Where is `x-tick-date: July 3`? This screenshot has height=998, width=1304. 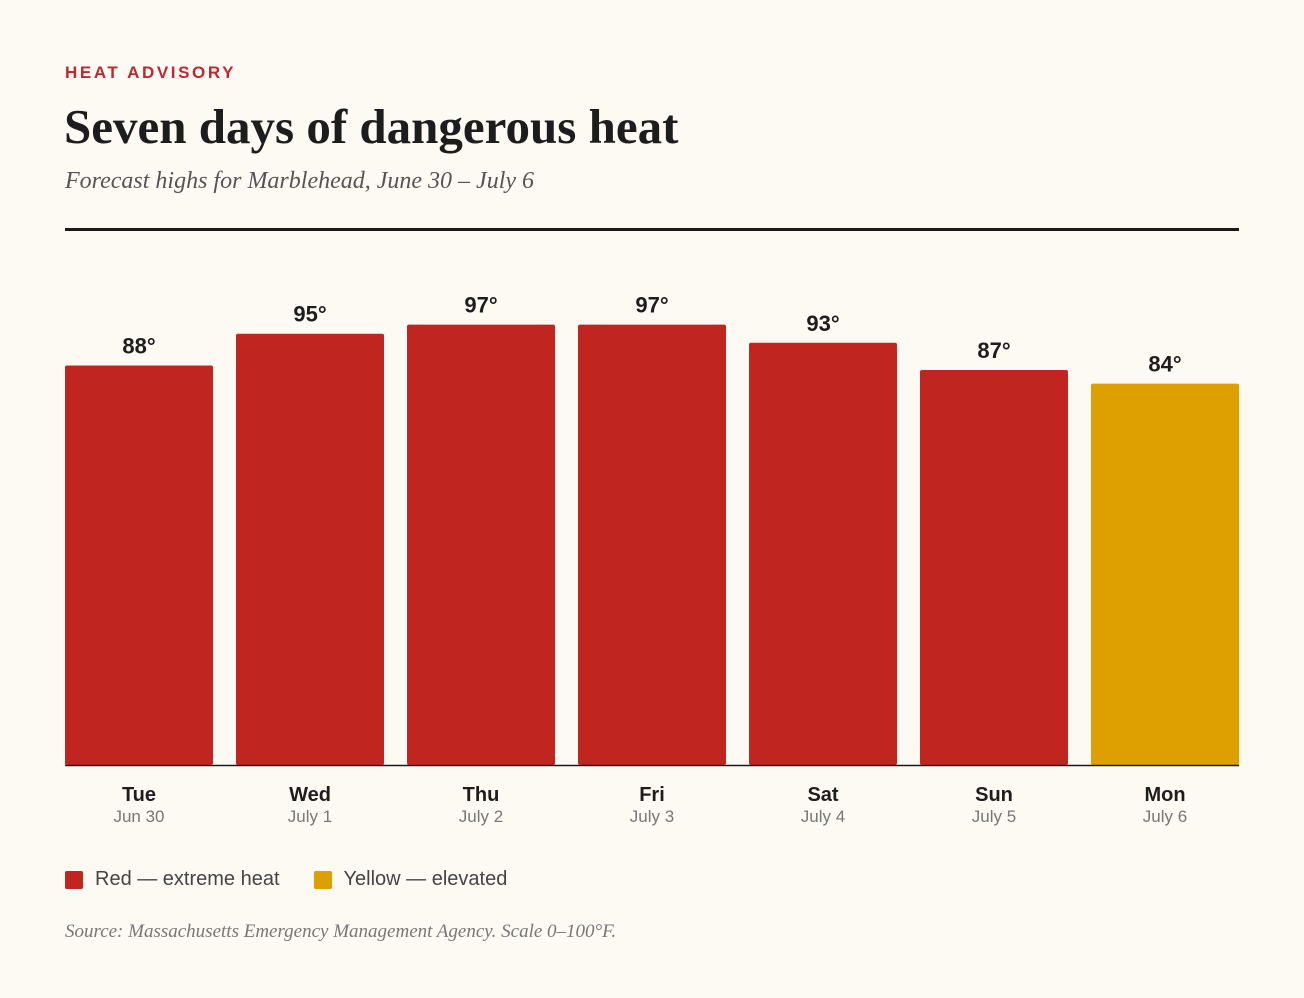 x-tick-date: July 3 is located at coordinates (652, 816).